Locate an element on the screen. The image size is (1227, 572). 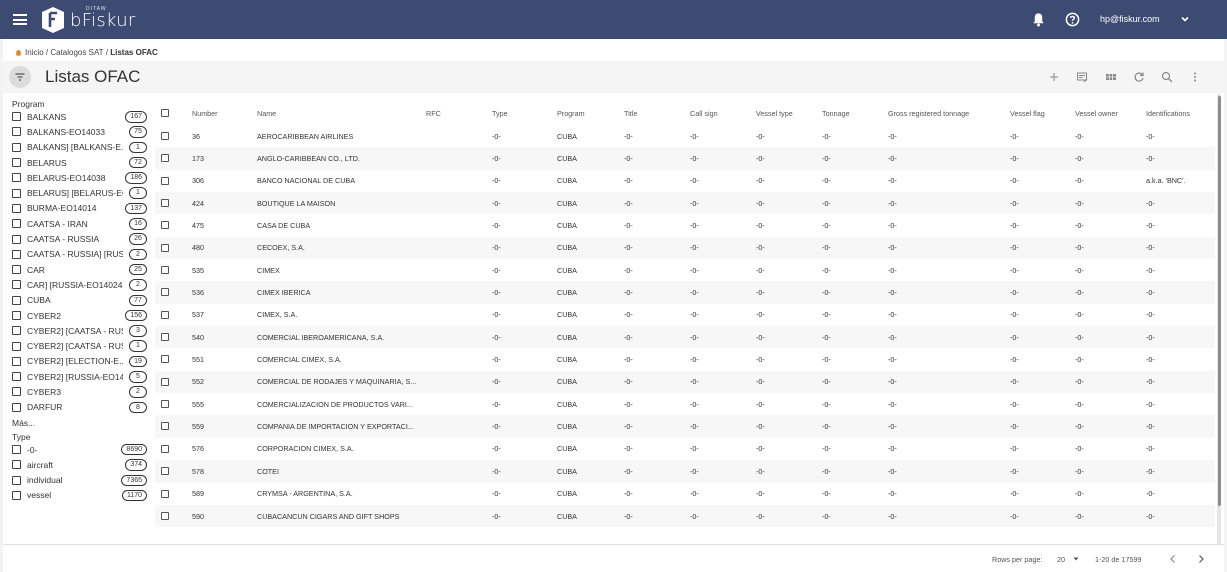
column-header-gross-tonnage: Gross registered tonnage is located at coordinates (929, 113).